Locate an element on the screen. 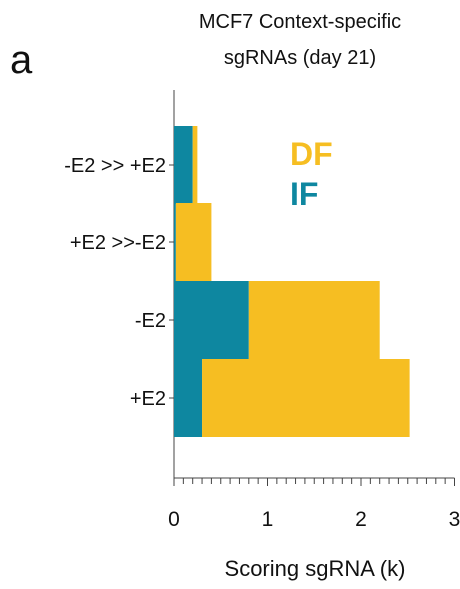  chart-title-line-1: MCF7 Context-specific is located at coordinates (300, 22).